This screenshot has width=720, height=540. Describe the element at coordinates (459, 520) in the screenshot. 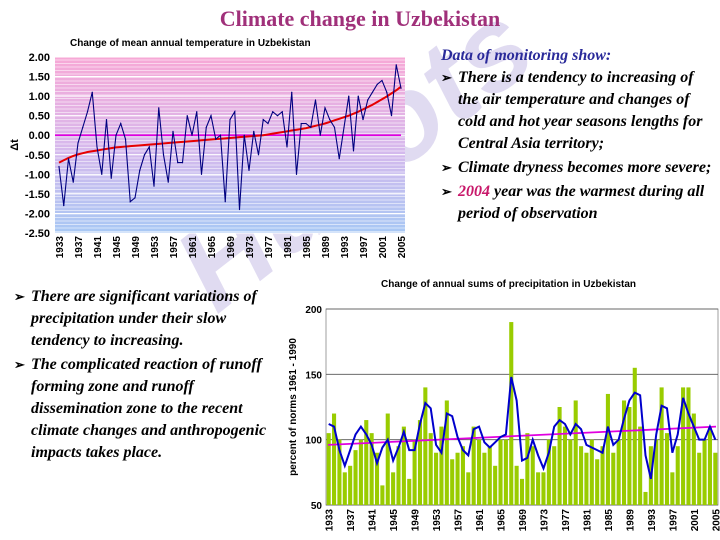

I see `precipitation-x-tick-label: 1957` at that location.